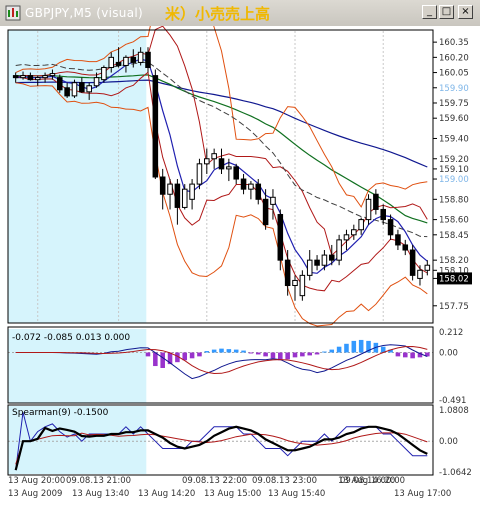 The width and height of the screenshot is (480, 510). I want to click on time-label-2: 09.08.13 21:00, so click(98, 481).